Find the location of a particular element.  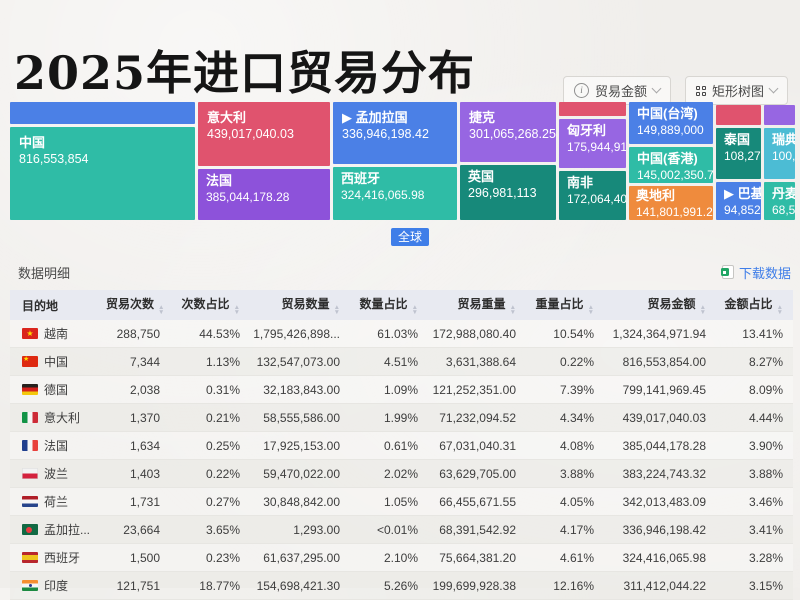

download-data-link: 下载数据 is located at coordinates (756, 272).